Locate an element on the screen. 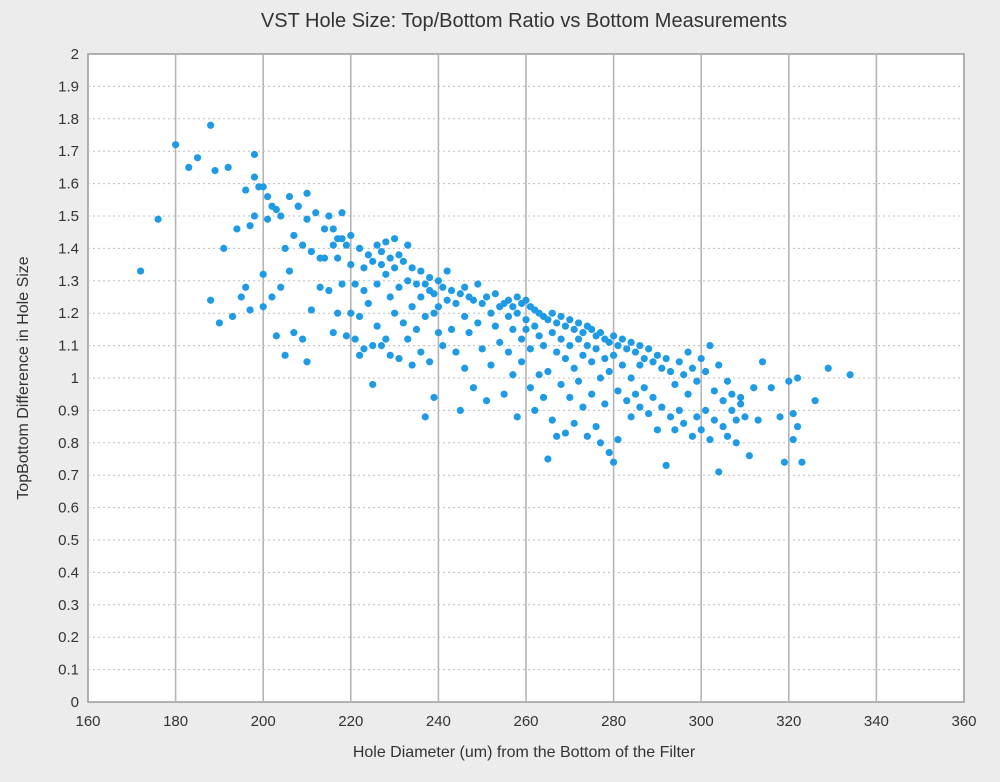  x-tick-label: 320 is located at coordinates (788, 721).